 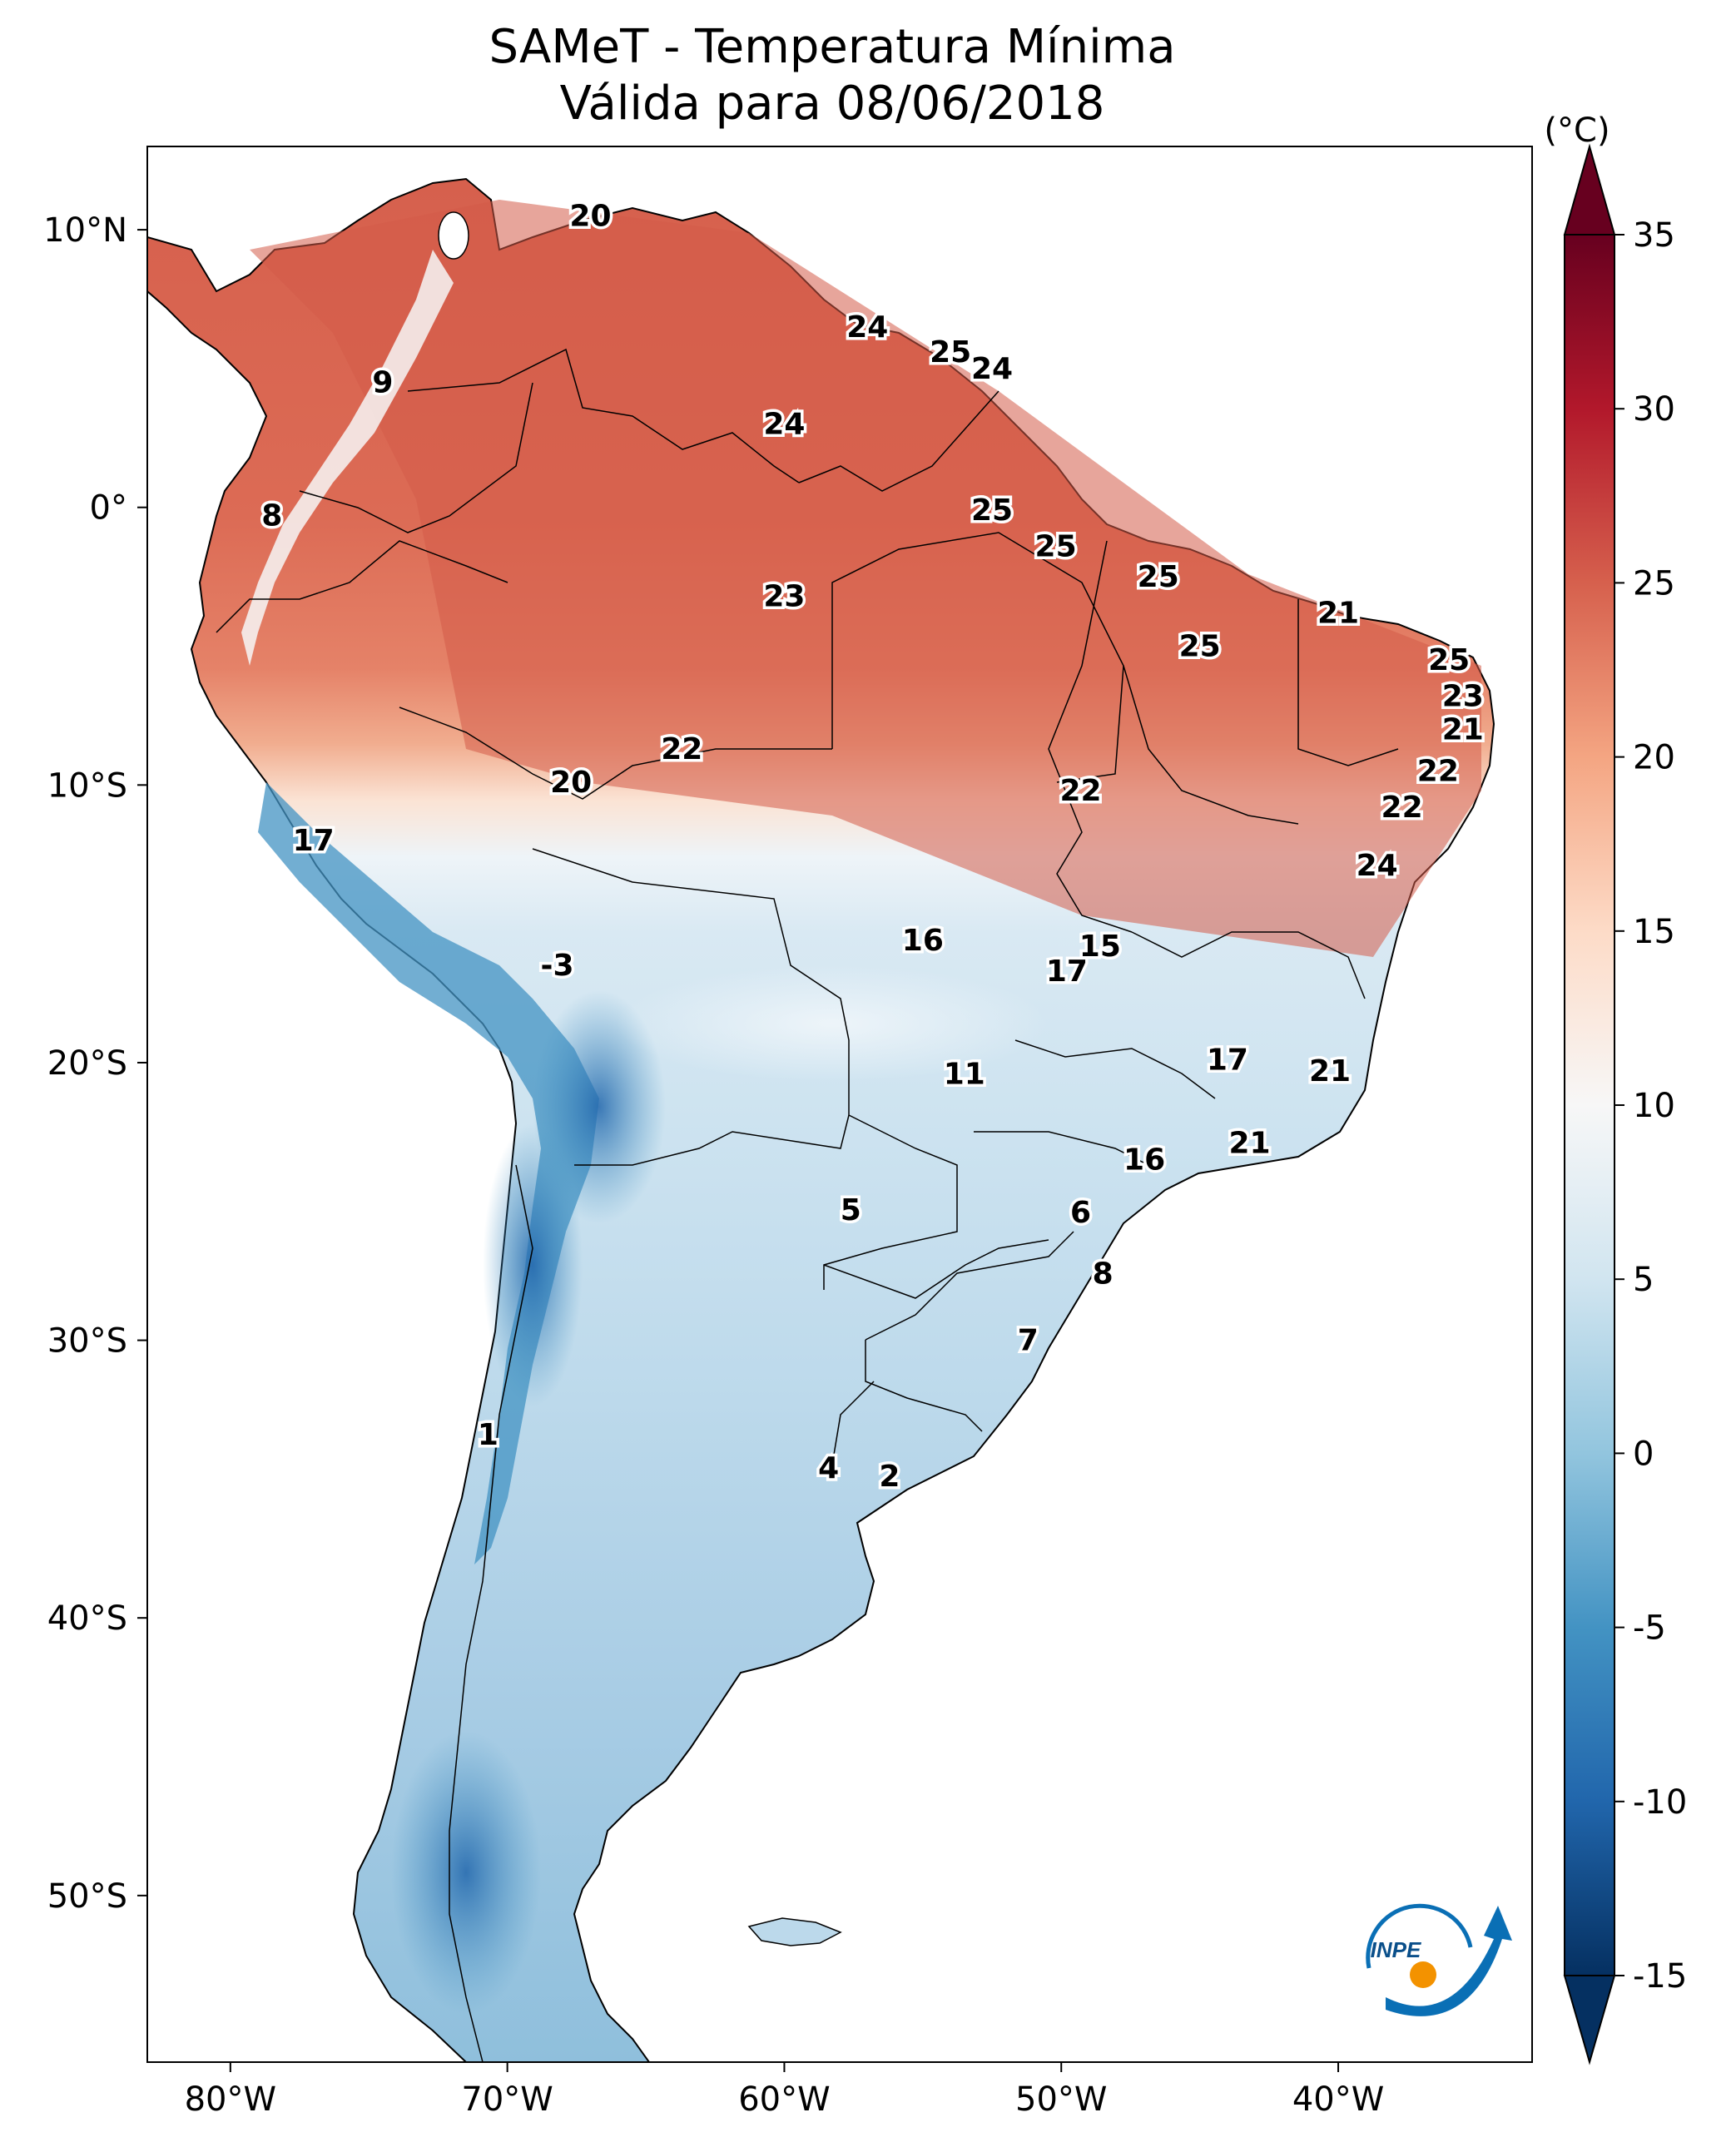 What do you see at coordinates (832, 1023) in the screenshot?
I see `central-mild-zone` at bounding box center [832, 1023].